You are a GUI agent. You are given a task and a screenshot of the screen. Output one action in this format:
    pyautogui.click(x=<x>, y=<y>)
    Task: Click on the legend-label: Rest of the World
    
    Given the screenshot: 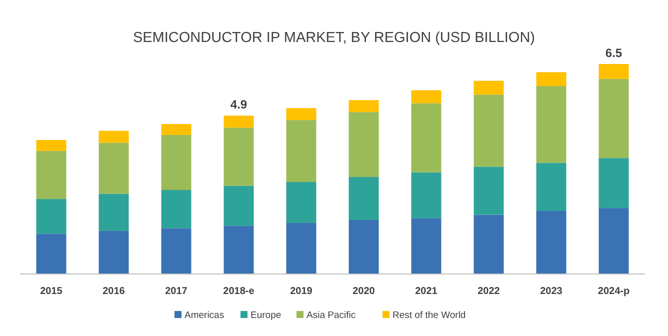 What is the action you would take?
    pyautogui.click(x=429, y=315)
    